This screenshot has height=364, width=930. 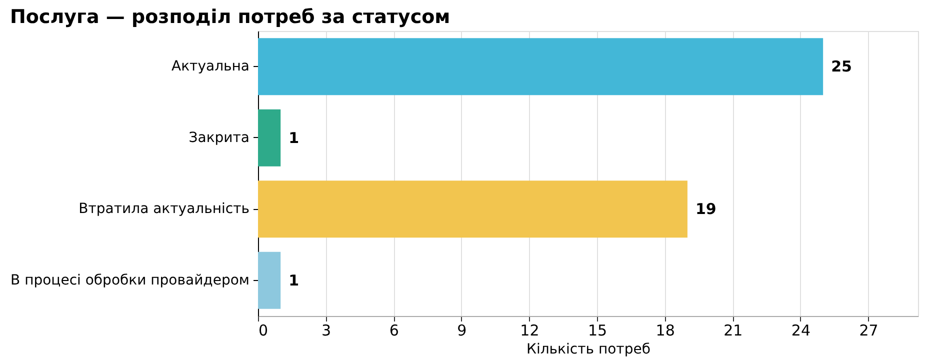 What do you see at coordinates (219, 138) in the screenshot?
I see `y-tick-label: Закрита` at bounding box center [219, 138].